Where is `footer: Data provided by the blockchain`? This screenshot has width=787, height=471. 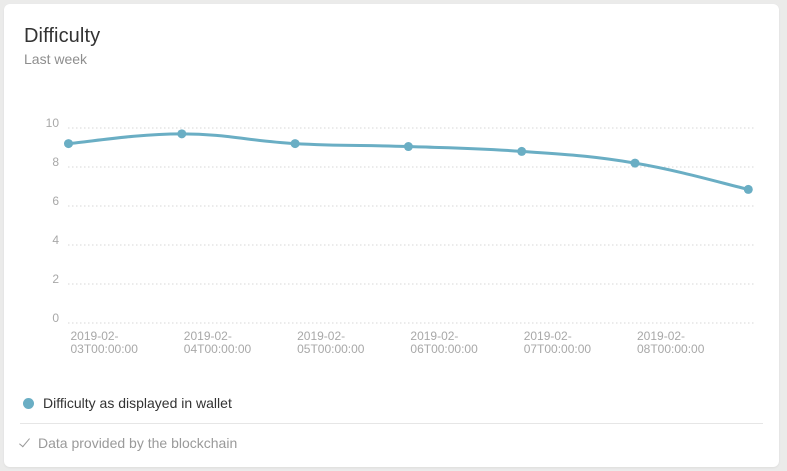 footer: Data provided by the blockchain is located at coordinates (128, 443).